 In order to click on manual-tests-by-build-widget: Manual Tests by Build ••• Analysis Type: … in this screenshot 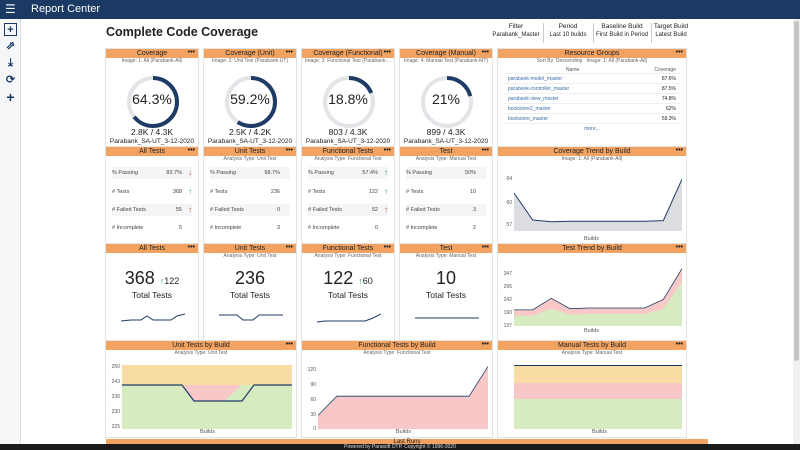, I will do `click(592, 389)`.